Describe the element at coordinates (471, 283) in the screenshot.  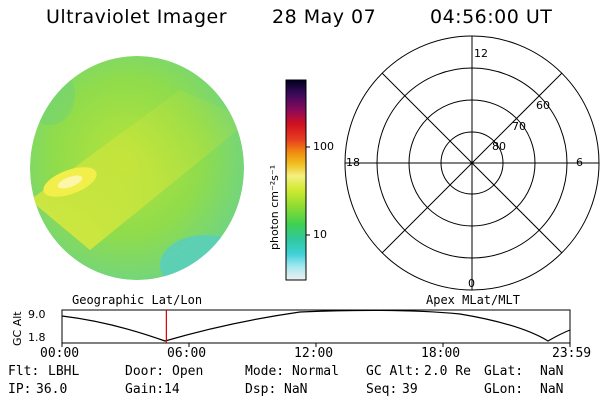
I see `mlt-label-0: 0` at that location.